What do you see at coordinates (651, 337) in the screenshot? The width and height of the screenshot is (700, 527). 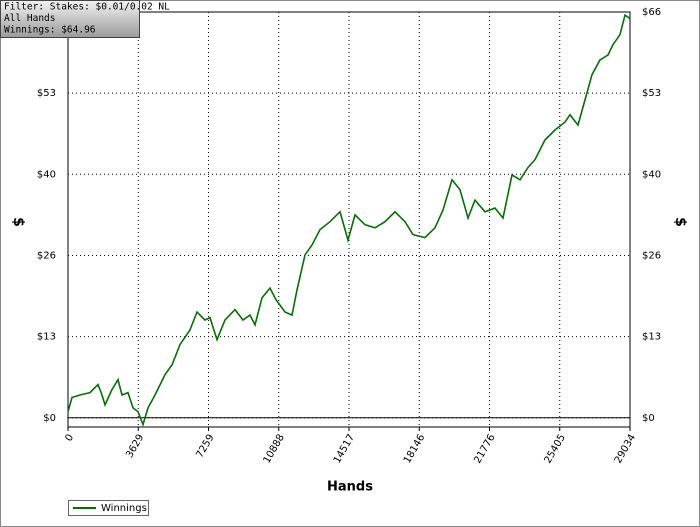 I see `y2-tick-label: $13` at bounding box center [651, 337].